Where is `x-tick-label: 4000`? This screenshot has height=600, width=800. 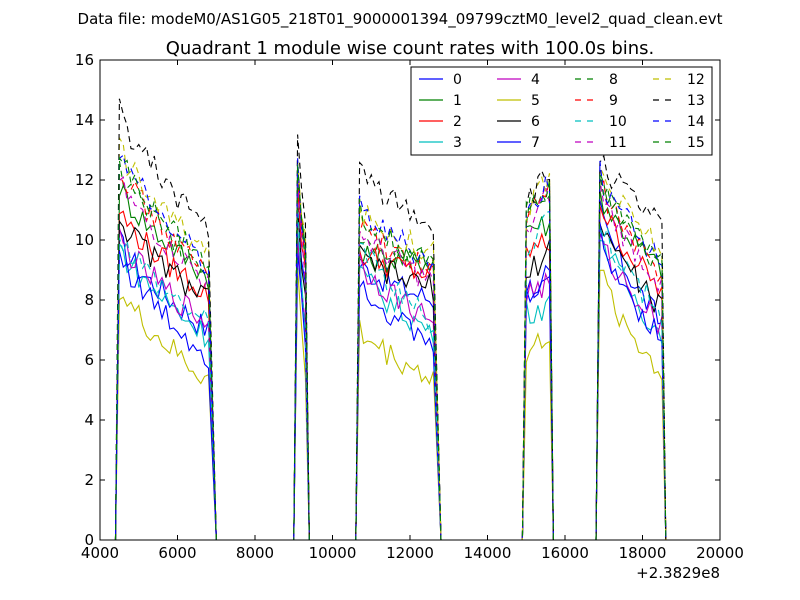 x-tick-label: 4000 is located at coordinates (100, 553).